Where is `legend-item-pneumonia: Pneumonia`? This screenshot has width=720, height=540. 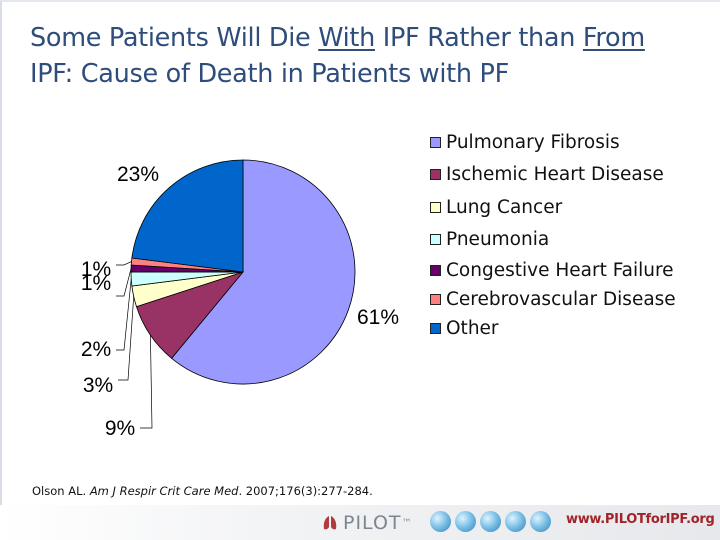 legend-item-pneumonia: Pneumonia is located at coordinates (573, 240).